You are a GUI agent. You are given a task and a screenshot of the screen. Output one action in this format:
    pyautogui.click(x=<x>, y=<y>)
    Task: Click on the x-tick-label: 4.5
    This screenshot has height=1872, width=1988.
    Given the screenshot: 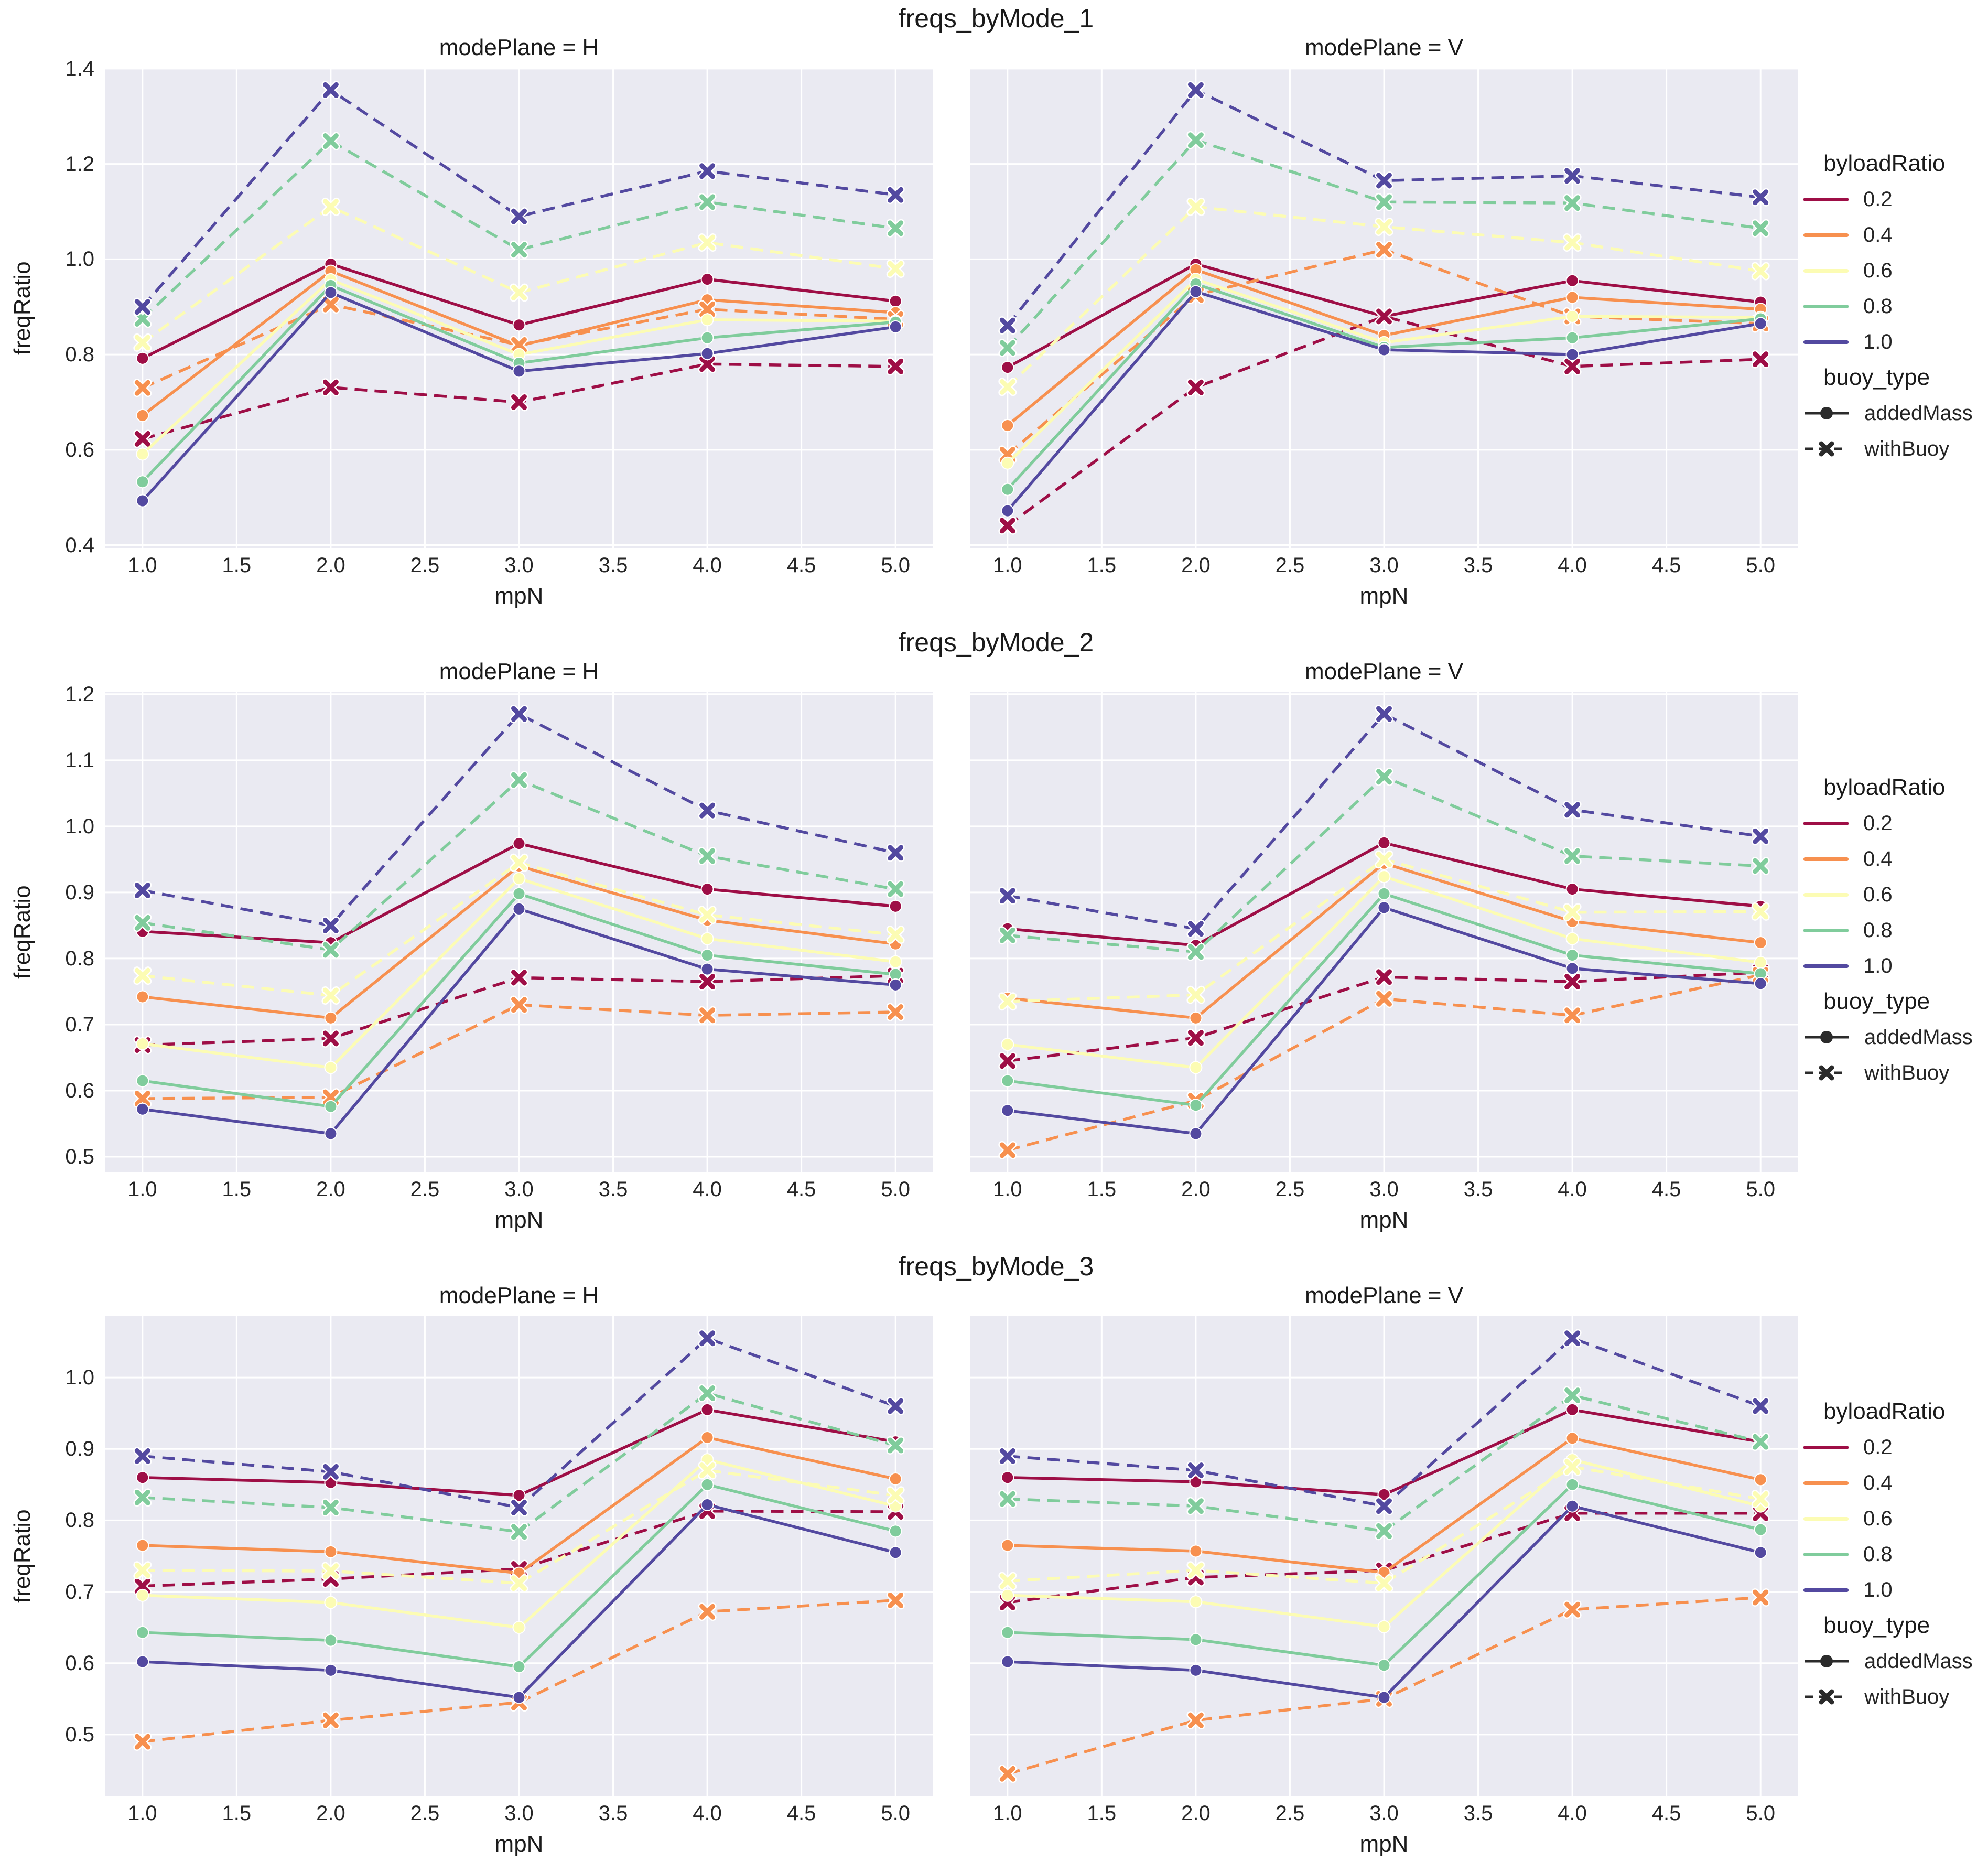 What is the action you would take?
    pyautogui.click(x=801, y=1813)
    